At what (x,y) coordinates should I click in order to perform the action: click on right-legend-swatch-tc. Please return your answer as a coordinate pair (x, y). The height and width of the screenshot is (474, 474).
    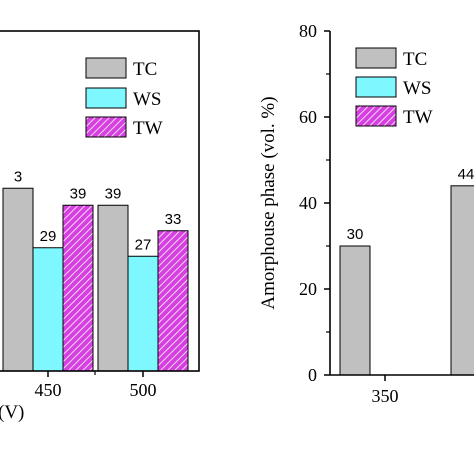
    Looking at the image, I should click on (376, 58).